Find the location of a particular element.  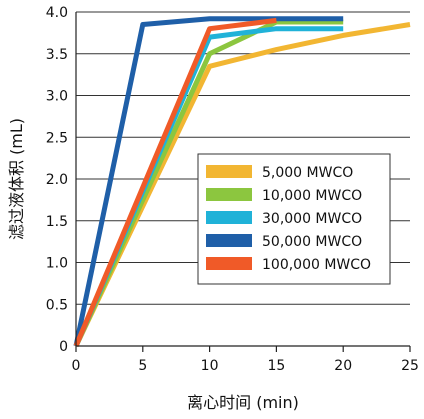

y-tick-label: 2.5 is located at coordinates (57, 138).